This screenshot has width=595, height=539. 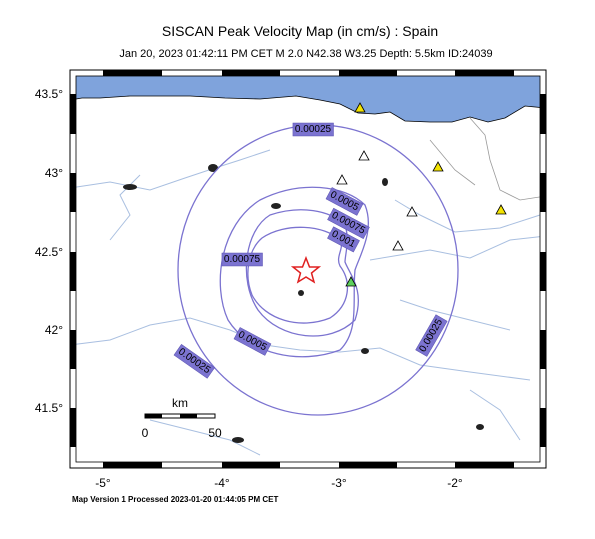 I want to click on y-tick-label: 41.5°, so click(x=49, y=408).